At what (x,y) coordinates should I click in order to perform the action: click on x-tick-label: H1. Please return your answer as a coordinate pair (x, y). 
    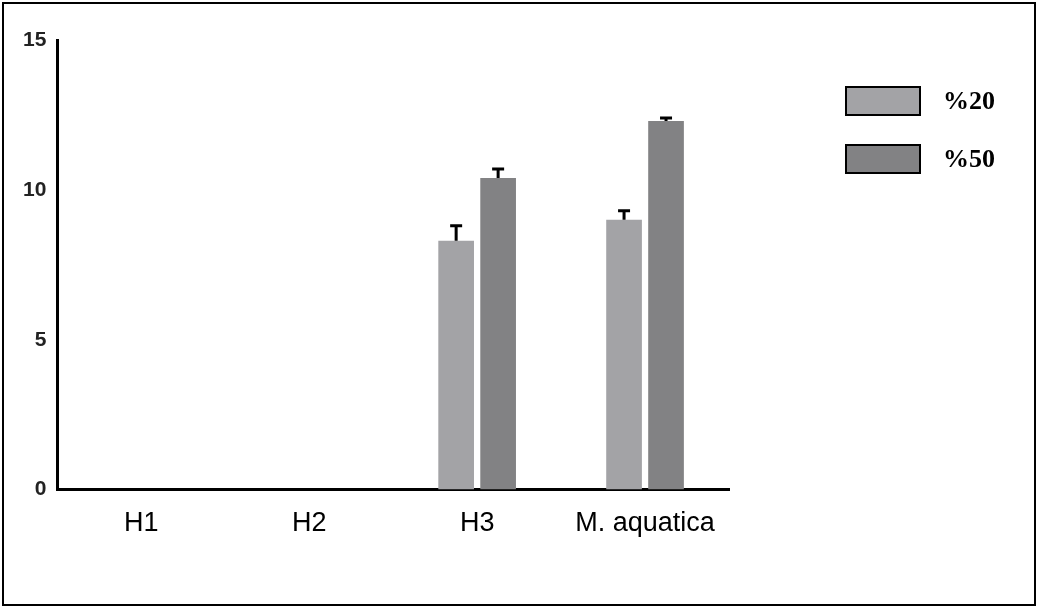
    Looking at the image, I should click on (141, 522).